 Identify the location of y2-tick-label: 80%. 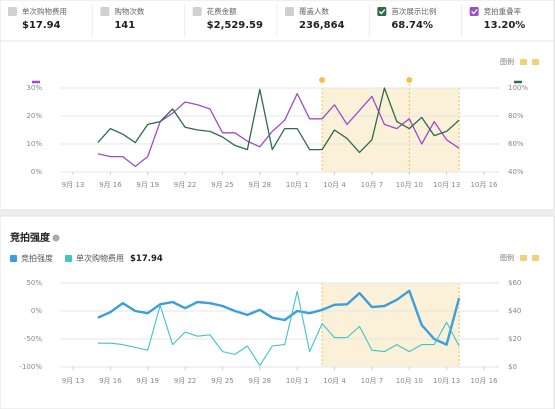
(516, 116).